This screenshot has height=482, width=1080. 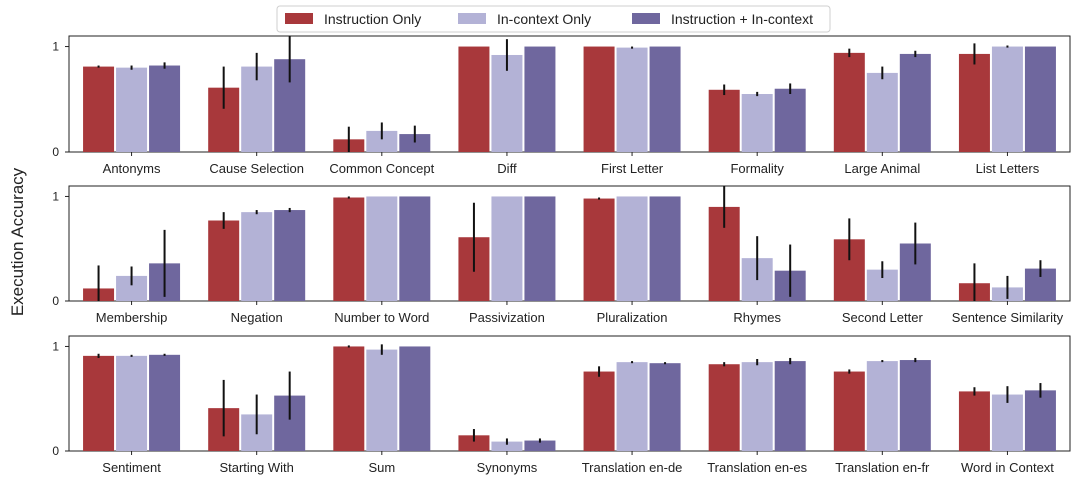 I want to click on category-label: List Letters, so click(x=1008, y=168).